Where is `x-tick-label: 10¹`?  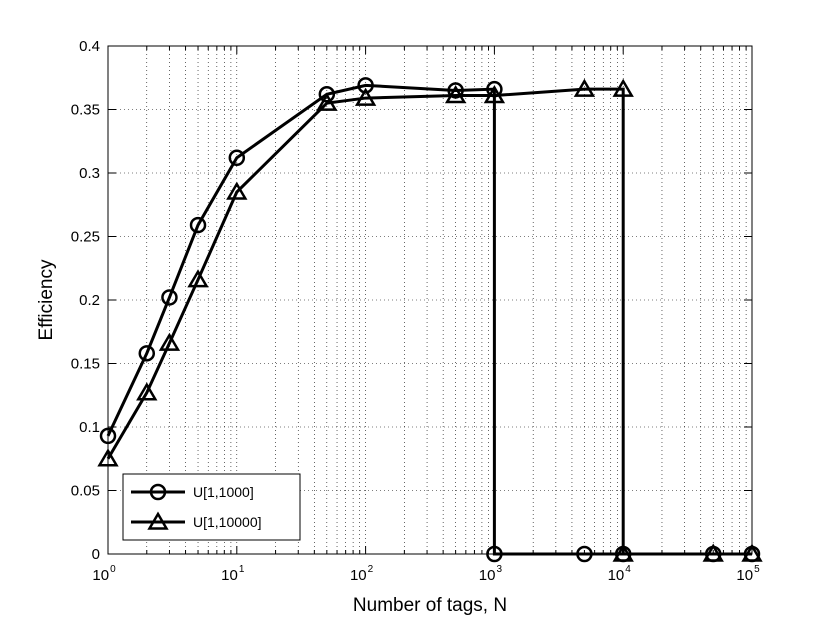
x-tick-label: 10¹ is located at coordinates (233, 574).